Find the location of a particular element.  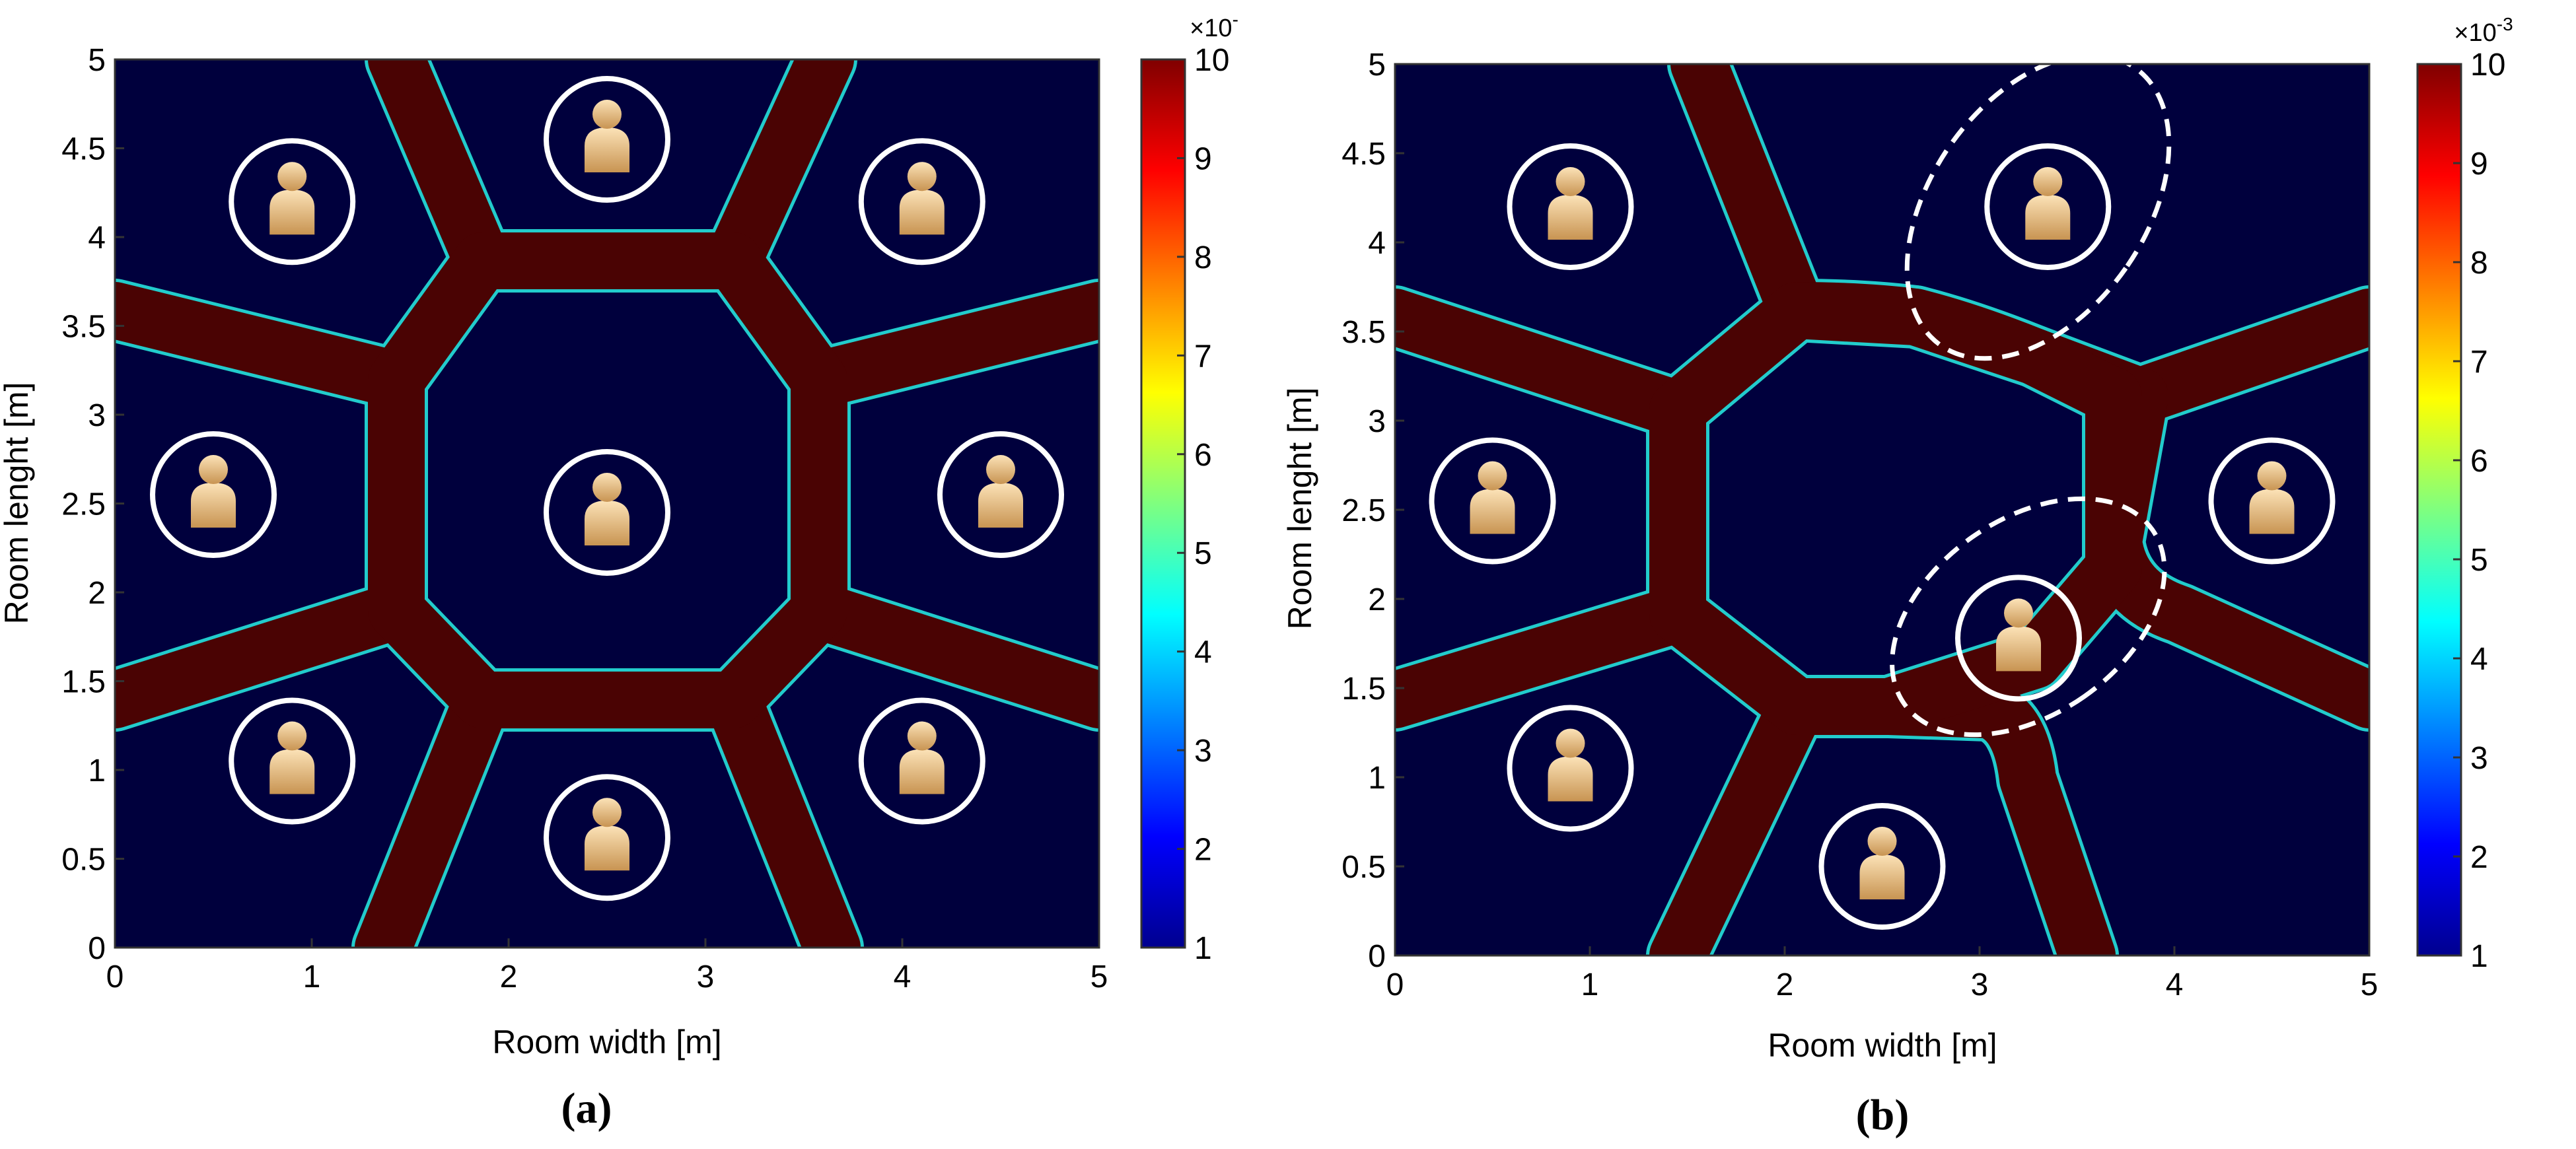

y-tick-label: 3.5 is located at coordinates (1364, 333).